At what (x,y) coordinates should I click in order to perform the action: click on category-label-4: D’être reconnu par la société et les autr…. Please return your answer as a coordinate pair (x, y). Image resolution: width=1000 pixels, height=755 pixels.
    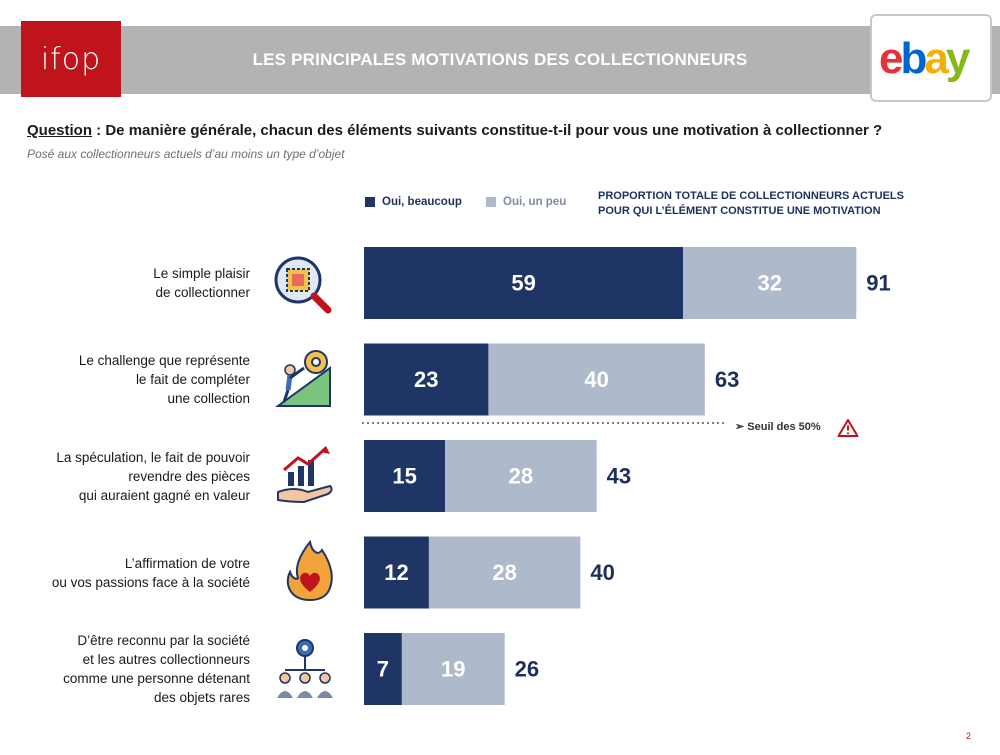
    Looking at the image, I should click on (130, 669).